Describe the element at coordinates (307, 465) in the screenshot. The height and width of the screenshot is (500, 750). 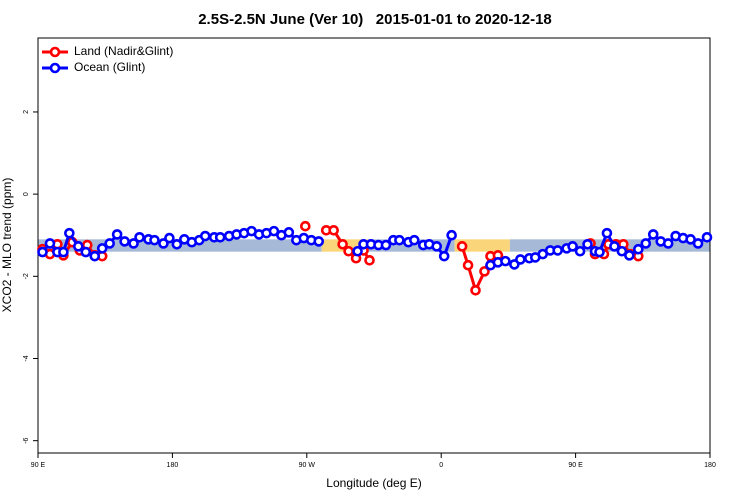
I see `x-tick-label: 90 W` at that location.